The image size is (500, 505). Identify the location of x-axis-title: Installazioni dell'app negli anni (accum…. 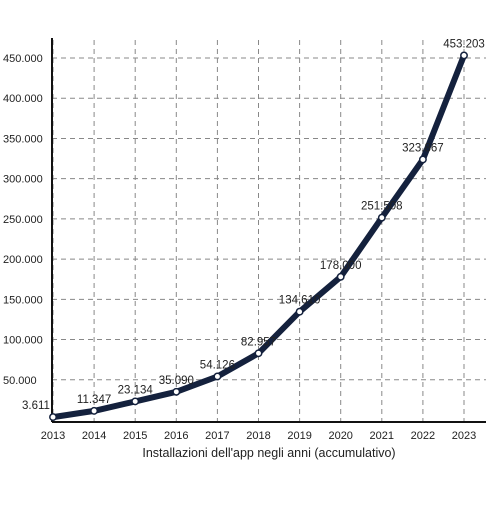
(268, 453).